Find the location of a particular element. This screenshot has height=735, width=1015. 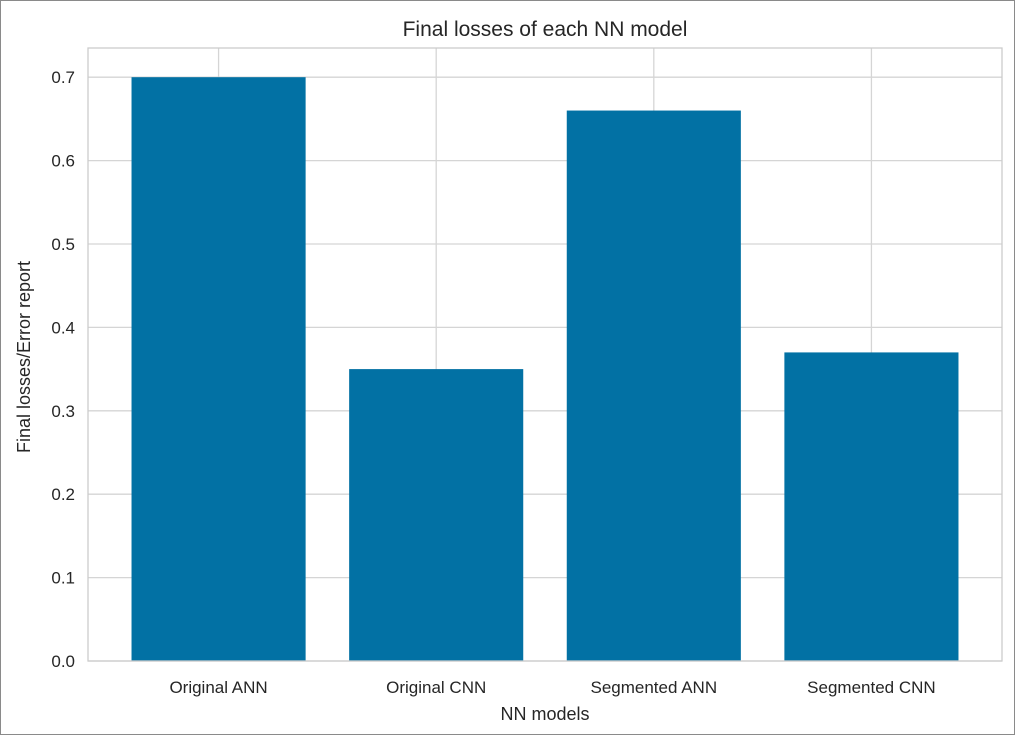

x-tick-label: Original CNN is located at coordinates (436, 687).